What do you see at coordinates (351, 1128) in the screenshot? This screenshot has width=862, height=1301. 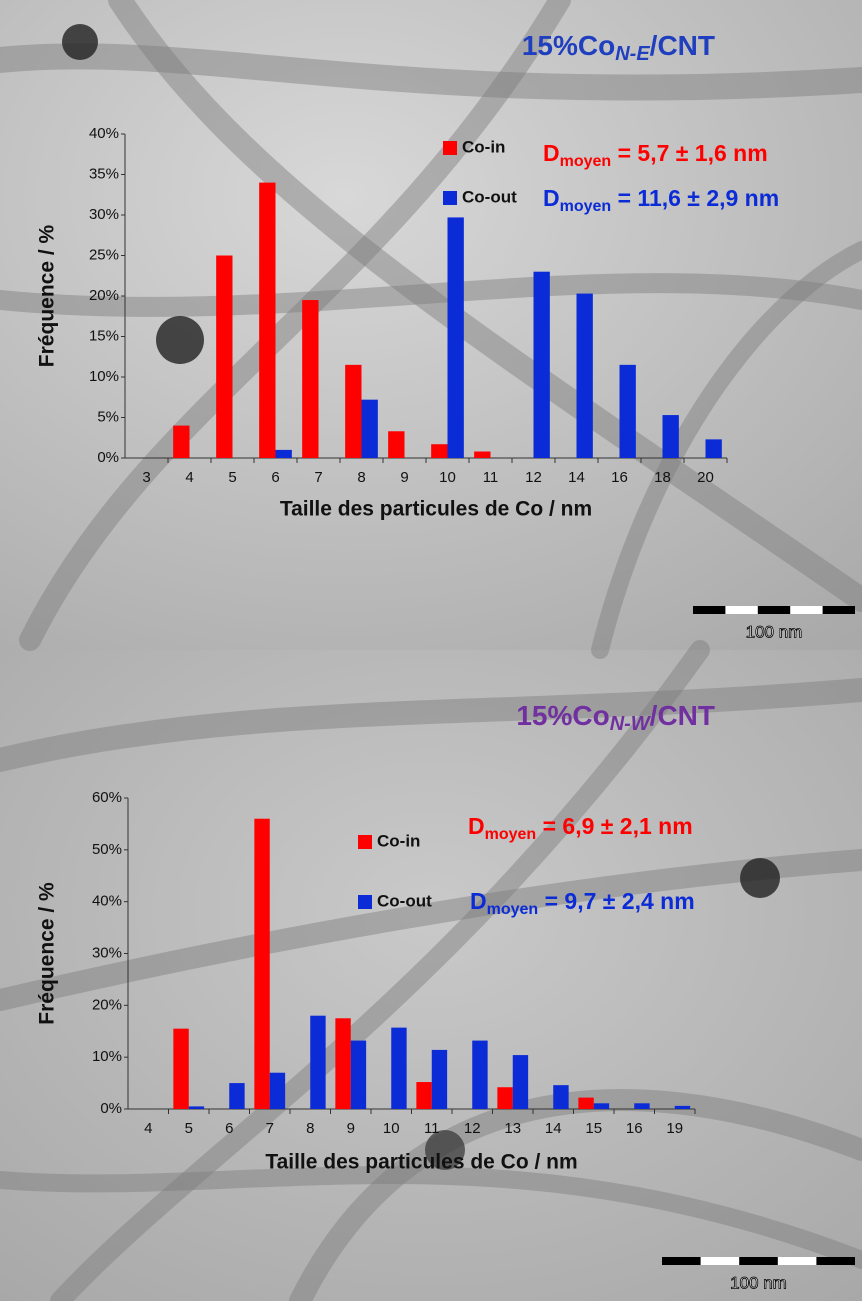 I see `x-tick-label: 9` at bounding box center [351, 1128].